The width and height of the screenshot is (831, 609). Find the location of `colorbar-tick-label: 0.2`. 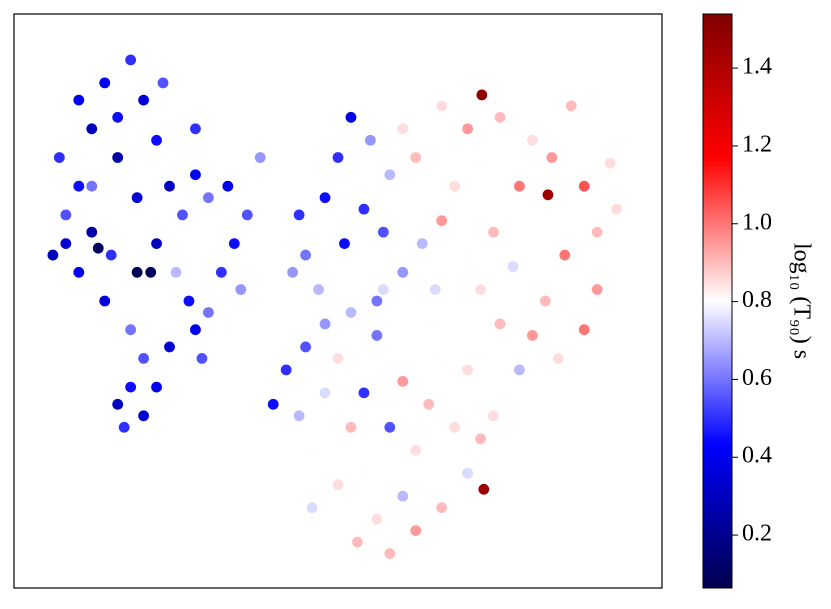

colorbar-tick-label: 0.2 is located at coordinates (757, 534).